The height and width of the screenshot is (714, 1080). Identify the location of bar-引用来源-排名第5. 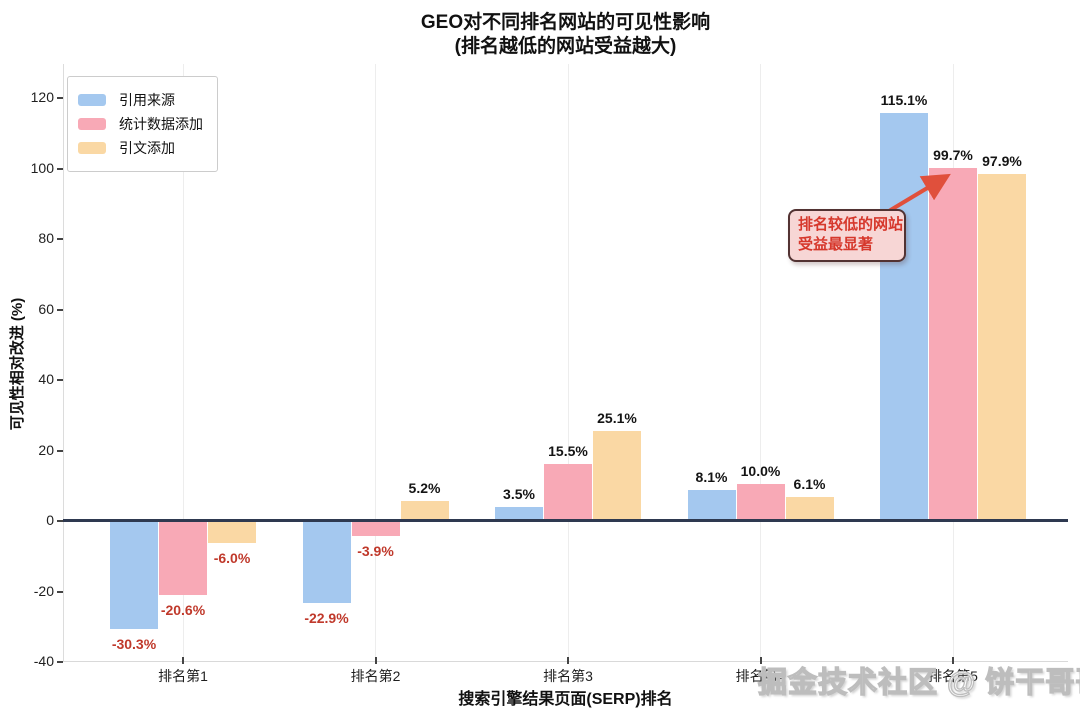
(904, 316).